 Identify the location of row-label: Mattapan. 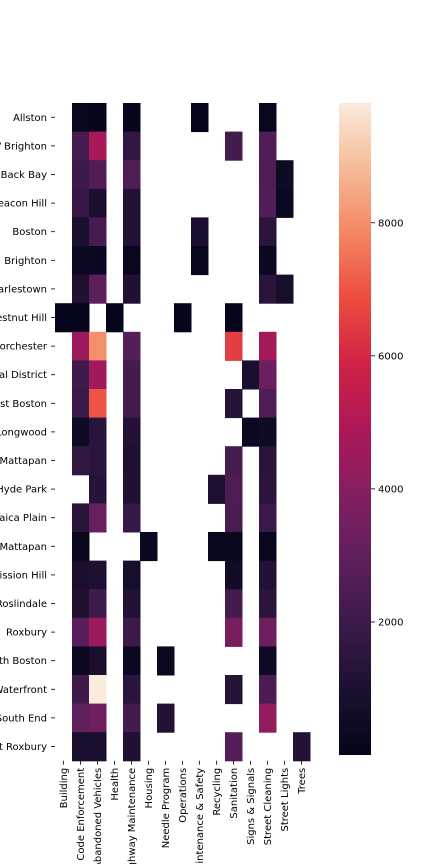
(23, 547).